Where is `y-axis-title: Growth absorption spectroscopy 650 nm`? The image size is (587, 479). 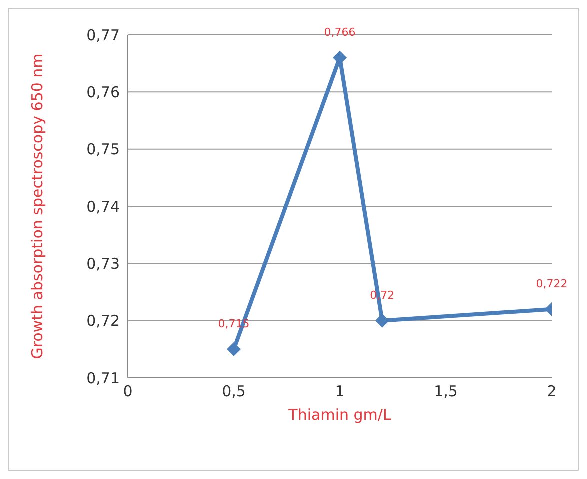
y-axis-title: Growth absorption spectroscopy 650 nm is located at coordinates (37, 207).